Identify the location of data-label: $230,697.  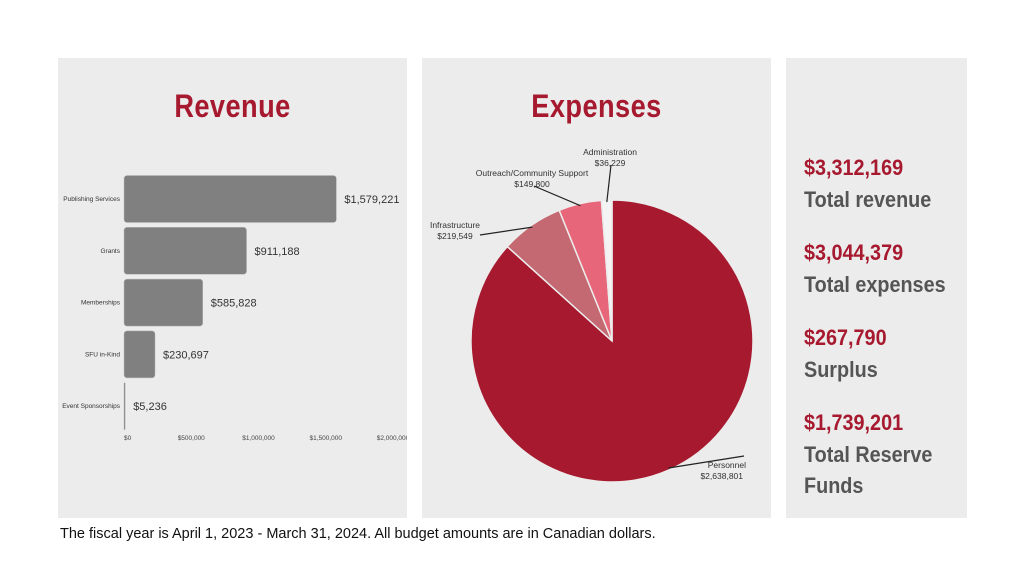
(186, 355).